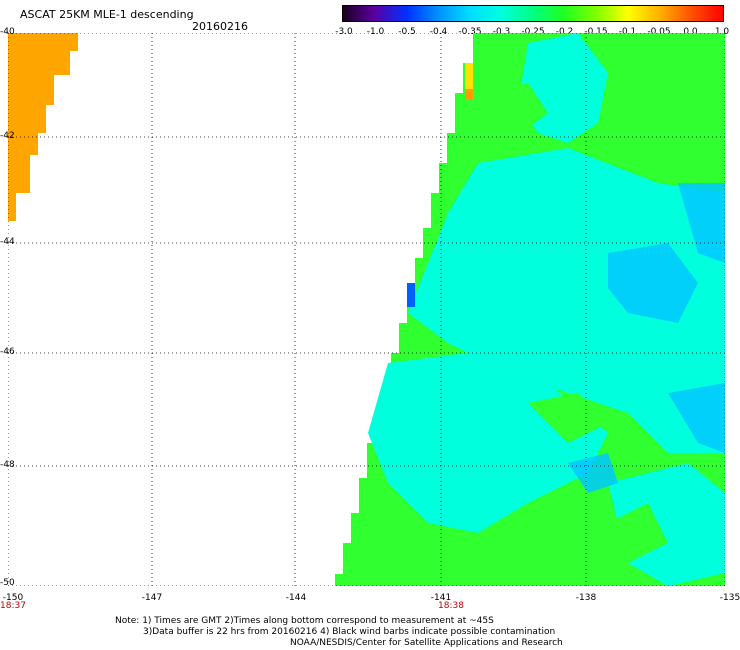 This screenshot has height=650, width=740. What do you see at coordinates (659, 32) in the screenshot?
I see `colorbar-tick-label: -0.05` at bounding box center [659, 32].